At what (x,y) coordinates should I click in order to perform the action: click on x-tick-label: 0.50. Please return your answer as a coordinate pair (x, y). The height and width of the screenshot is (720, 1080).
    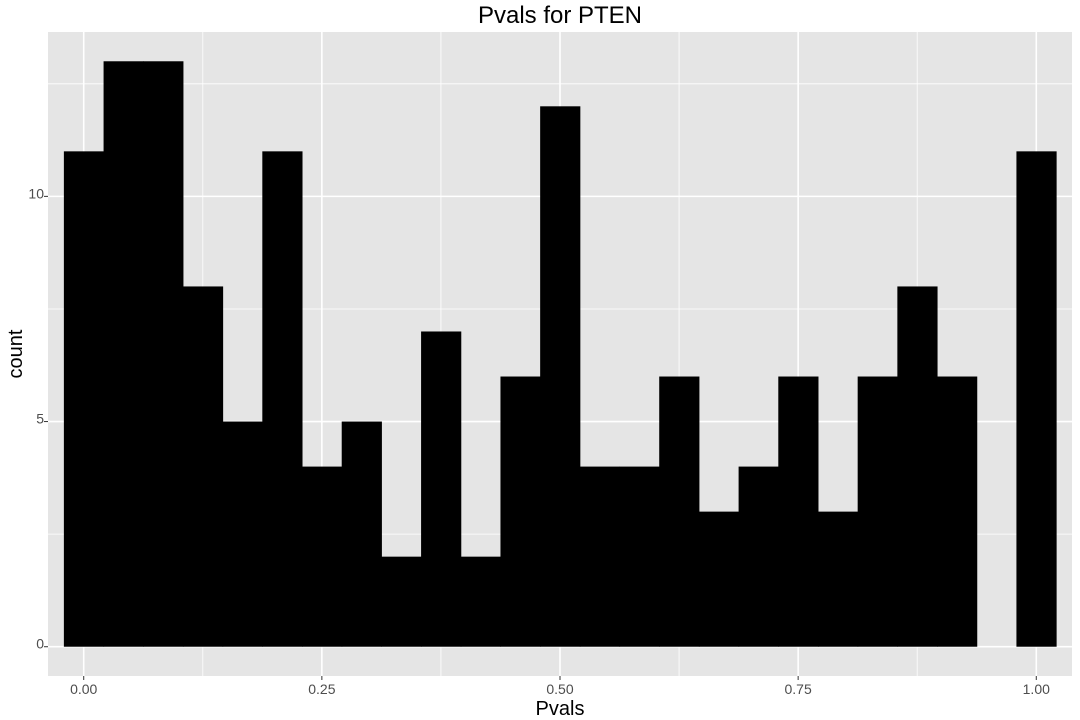
    Looking at the image, I should click on (559, 689).